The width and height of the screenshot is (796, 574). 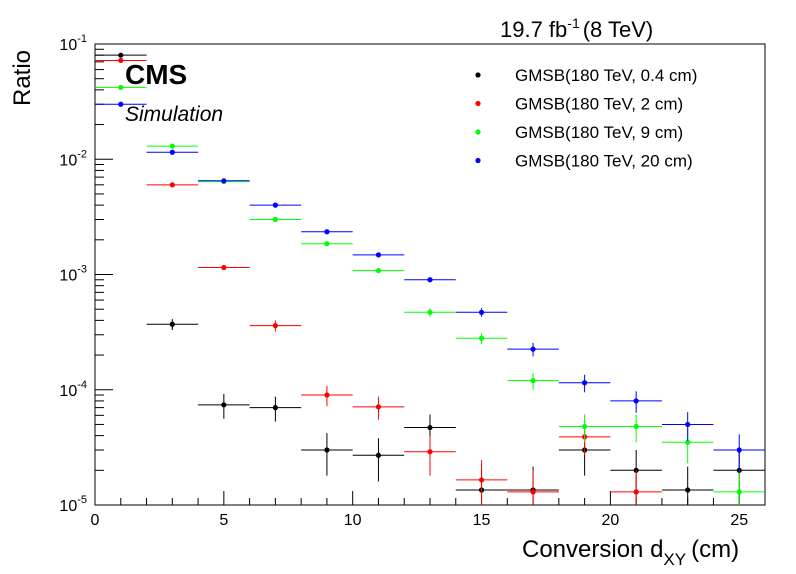 I want to click on x-axis-title-unit: (cm), so click(x=715, y=549).